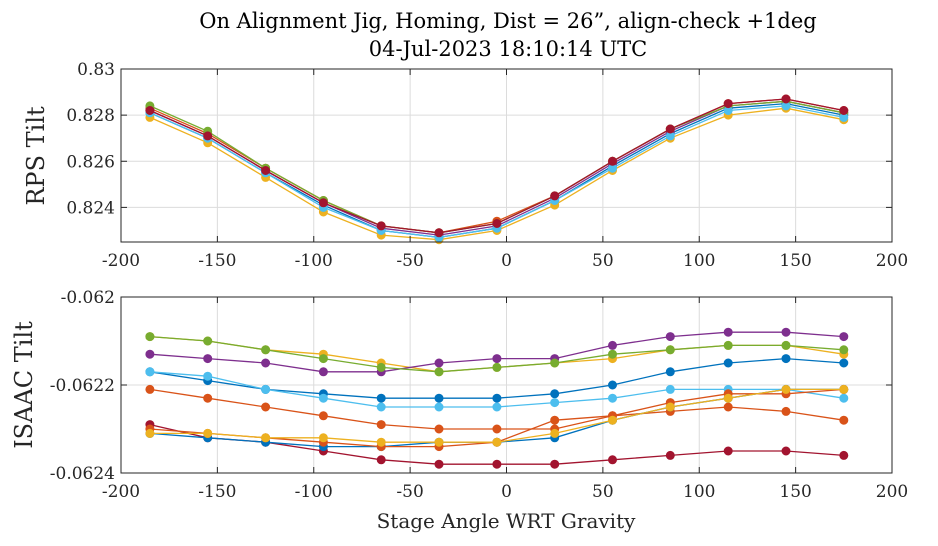 The height and width of the screenshot is (546, 938). Describe the element at coordinates (90, 162) in the screenshot. I see `y-tick-label: 0.826` at that location.